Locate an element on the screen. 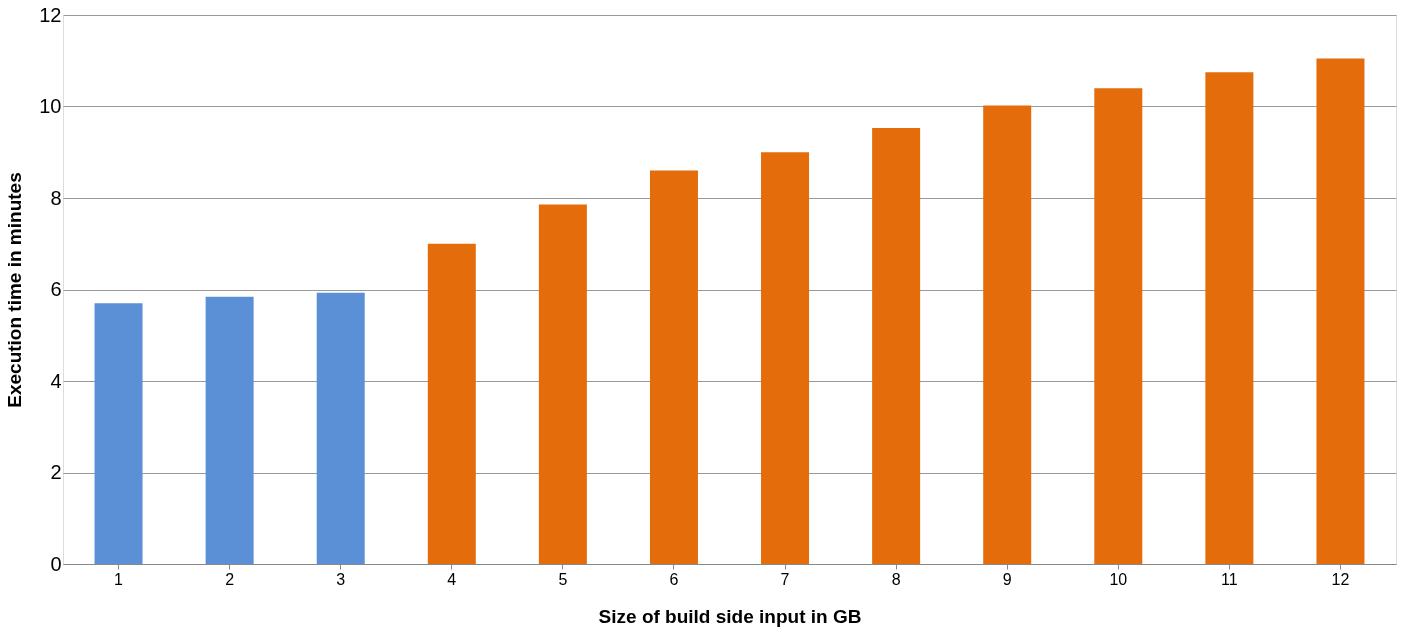  x-tick-label: 6 is located at coordinates (674, 579).